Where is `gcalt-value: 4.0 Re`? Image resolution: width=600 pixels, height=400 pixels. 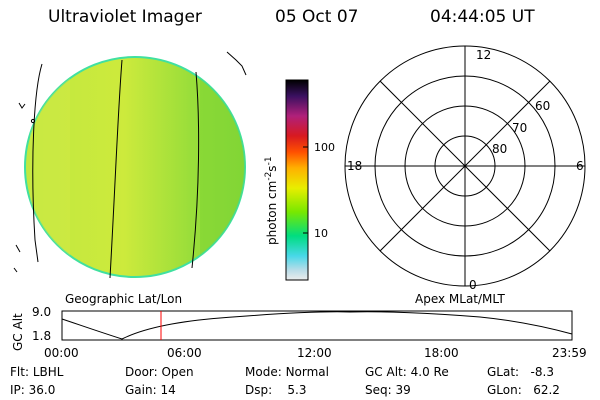 gcalt-value: 4.0 Re is located at coordinates (429, 372).